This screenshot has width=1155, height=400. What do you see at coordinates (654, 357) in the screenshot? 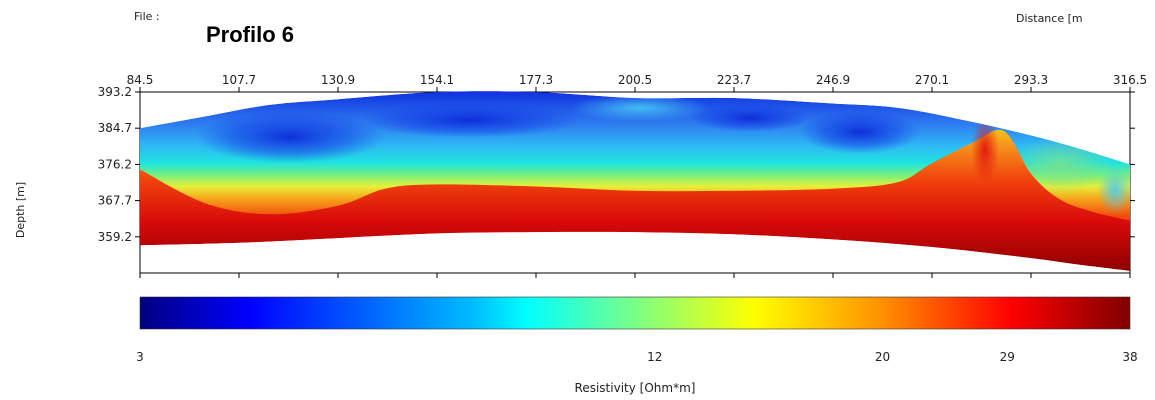
I see `colorbar-tick-label: 12` at bounding box center [654, 357].